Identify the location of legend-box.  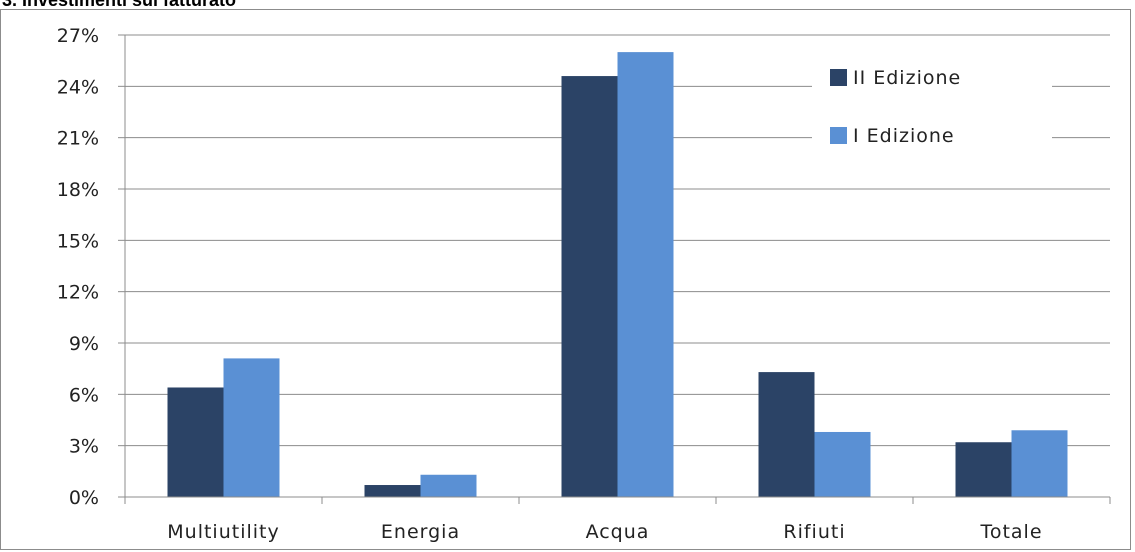
(932, 108).